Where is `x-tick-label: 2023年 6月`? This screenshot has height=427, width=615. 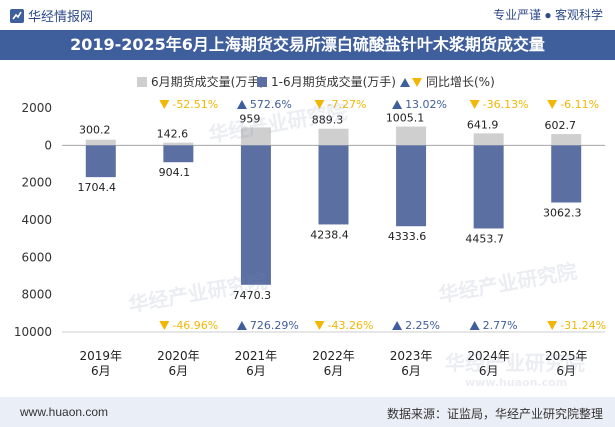 x-tick-label: 2023年 6月 is located at coordinates (411, 363).